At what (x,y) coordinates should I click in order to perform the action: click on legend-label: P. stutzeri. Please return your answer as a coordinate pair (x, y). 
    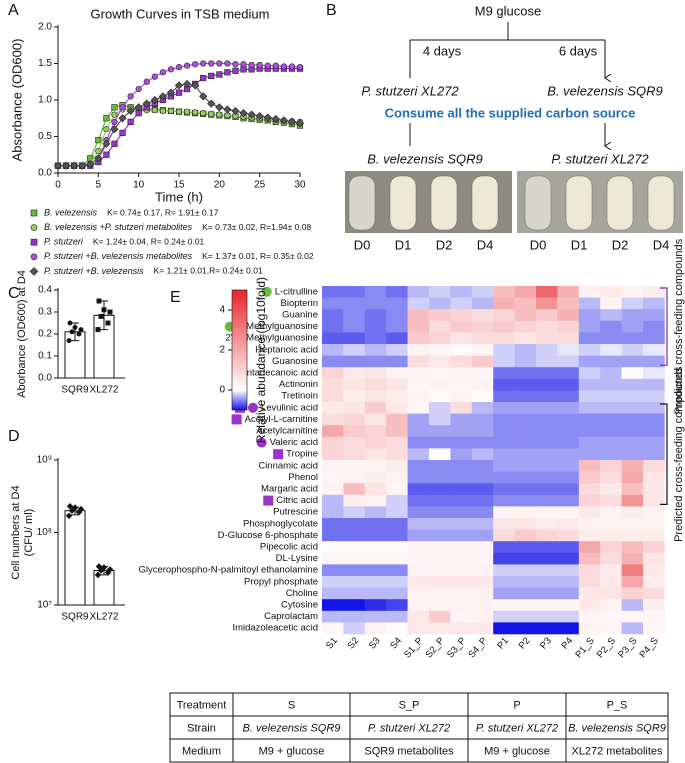
    Looking at the image, I should click on (64, 242).